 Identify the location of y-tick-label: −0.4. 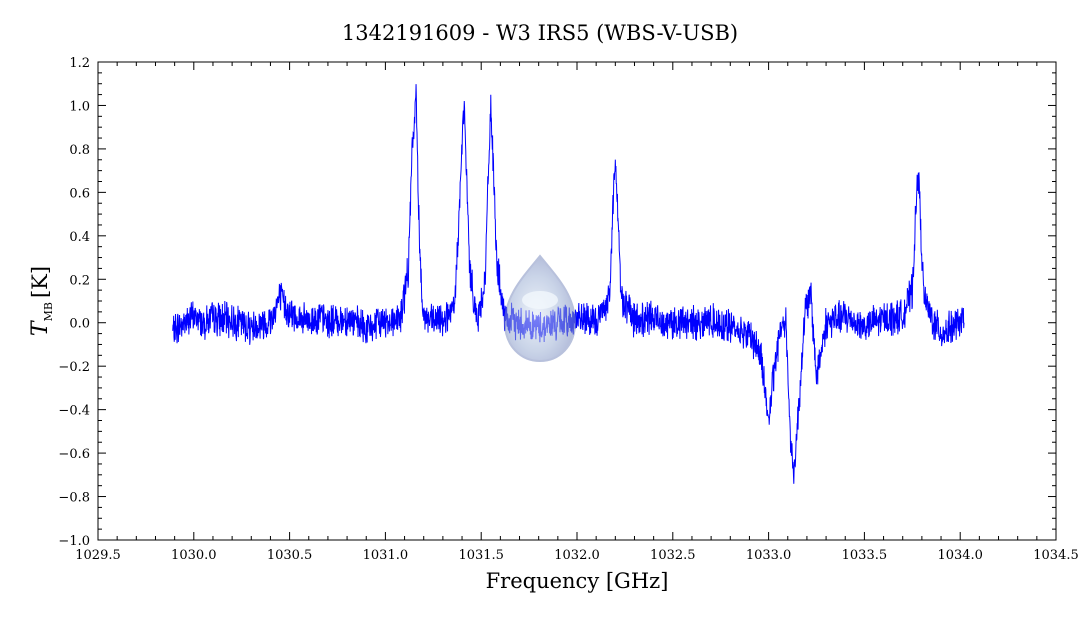
(74, 411).